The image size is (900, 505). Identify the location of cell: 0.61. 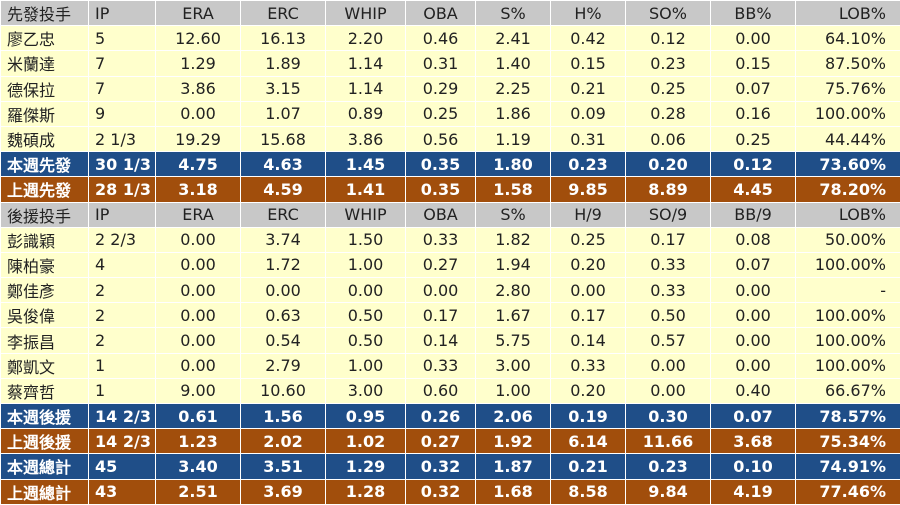
(198, 416).